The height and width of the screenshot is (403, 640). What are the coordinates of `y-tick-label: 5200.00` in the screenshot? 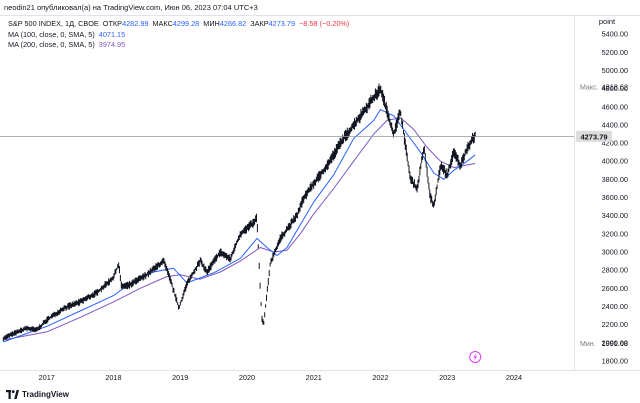 It's located at (615, 52).